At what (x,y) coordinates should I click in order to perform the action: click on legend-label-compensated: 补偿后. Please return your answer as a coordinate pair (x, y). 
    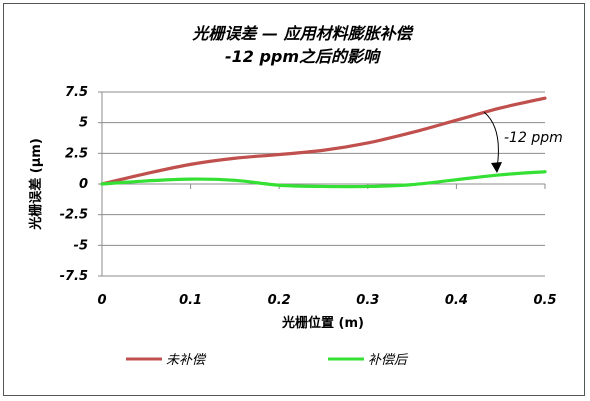
    Looking at the image, I should click on (388, 360).